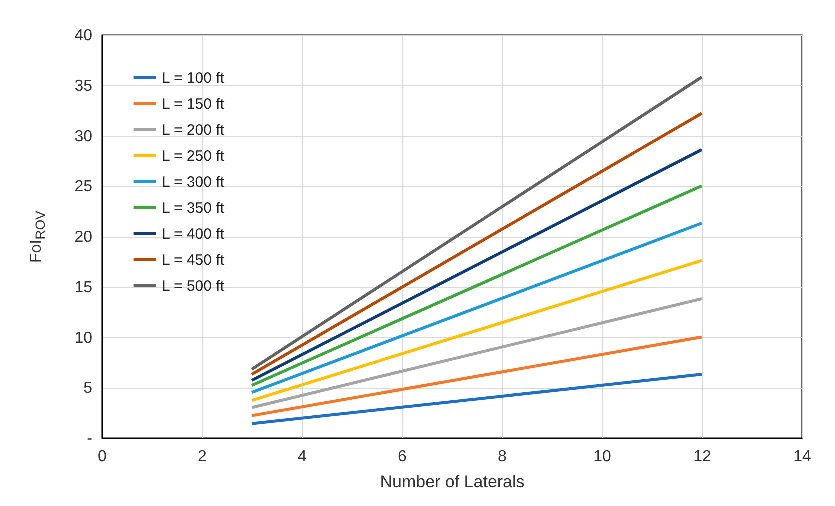  Describe the element at coordinates (803, 457) in the screenshot. I see `x-tick-label: 14` at that location.